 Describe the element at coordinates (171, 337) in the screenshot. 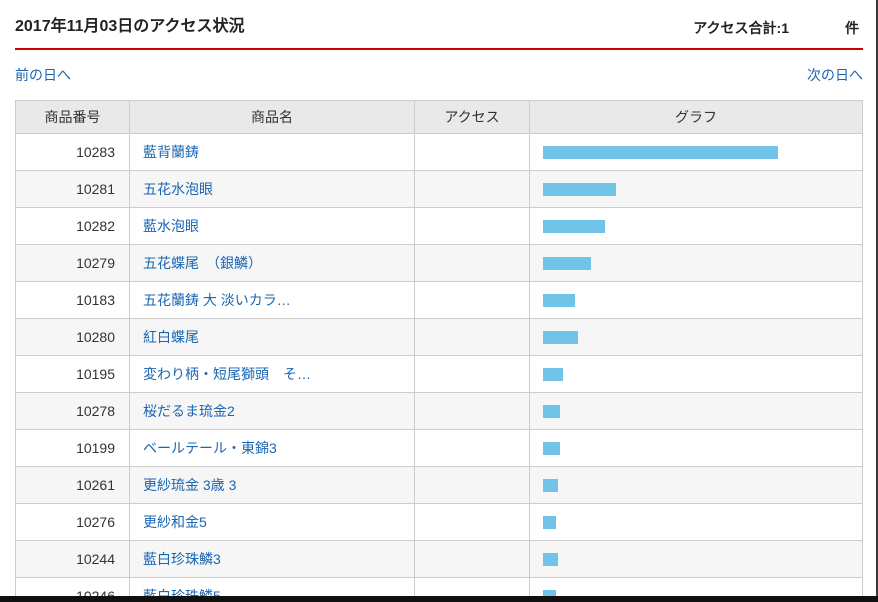

I see `product-name-link: 紅白蝶尾` at that location.